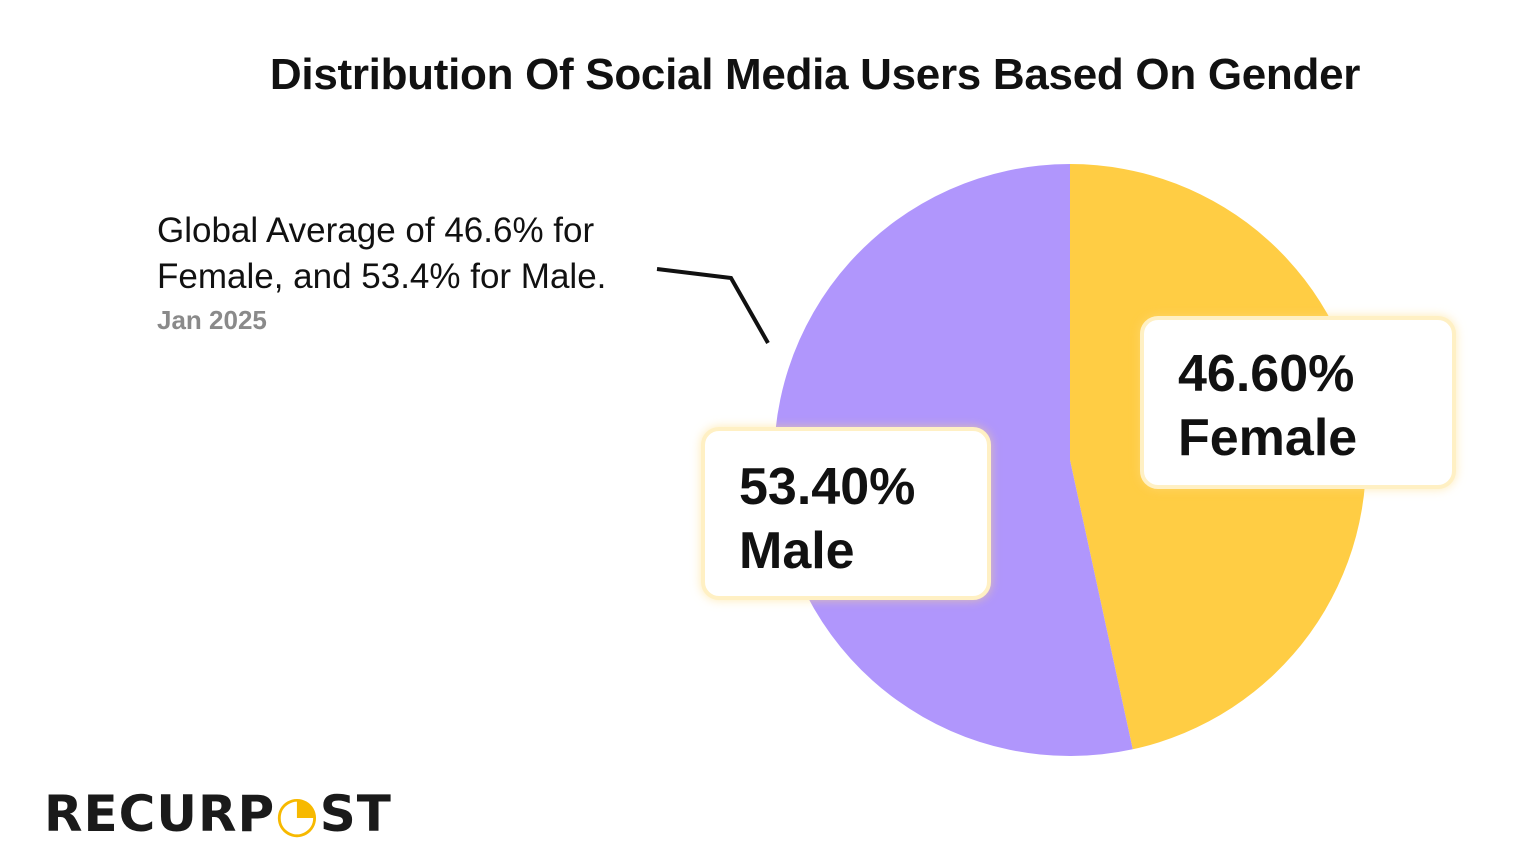  What do you see at coordinates (1268, 438) in the screenshot?
I see `female-name: Female` at bounding box center [1268, 438].